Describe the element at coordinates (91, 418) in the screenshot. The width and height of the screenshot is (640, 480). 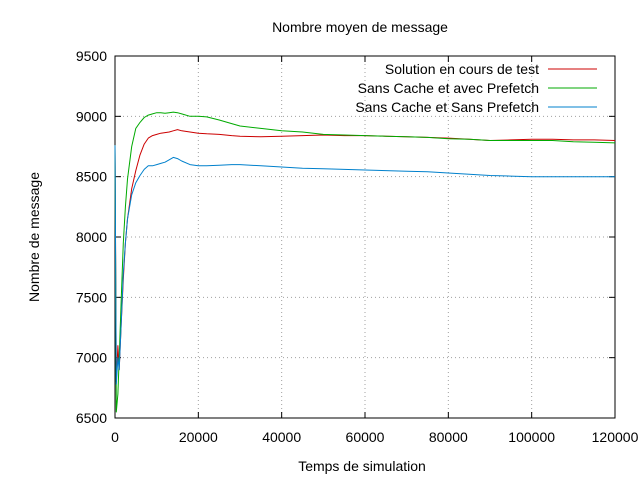
I see `y-tick-label: 6500` at that location.